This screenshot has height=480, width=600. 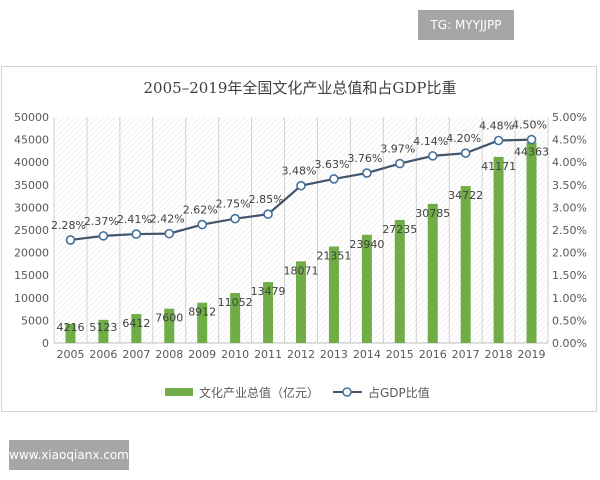 What do you see at coordinates (569, 185) in the screenshot?
I see `right-tick-label: 3.50%` at bounding box center [569, 185].